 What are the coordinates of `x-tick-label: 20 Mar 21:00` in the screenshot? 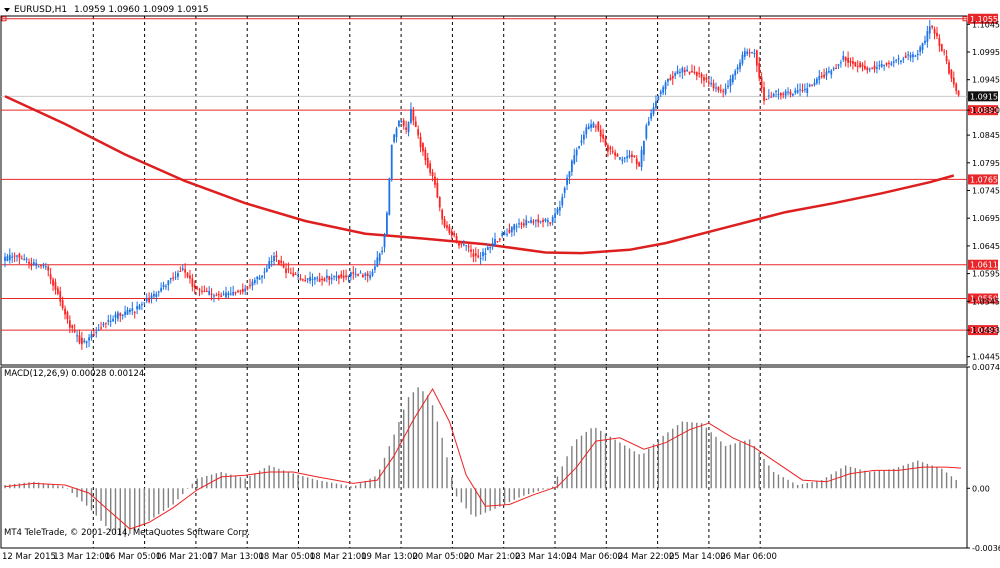 It's located at (492, 557).